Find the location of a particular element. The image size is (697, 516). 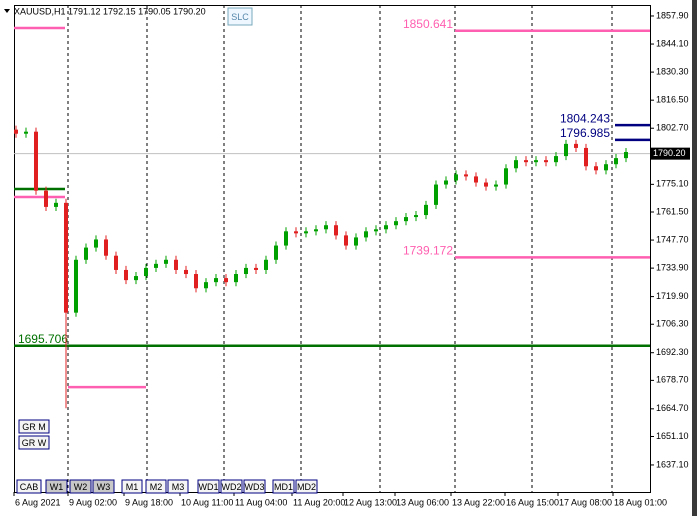

button-label: WD1 is located at coordinates (209, 487).